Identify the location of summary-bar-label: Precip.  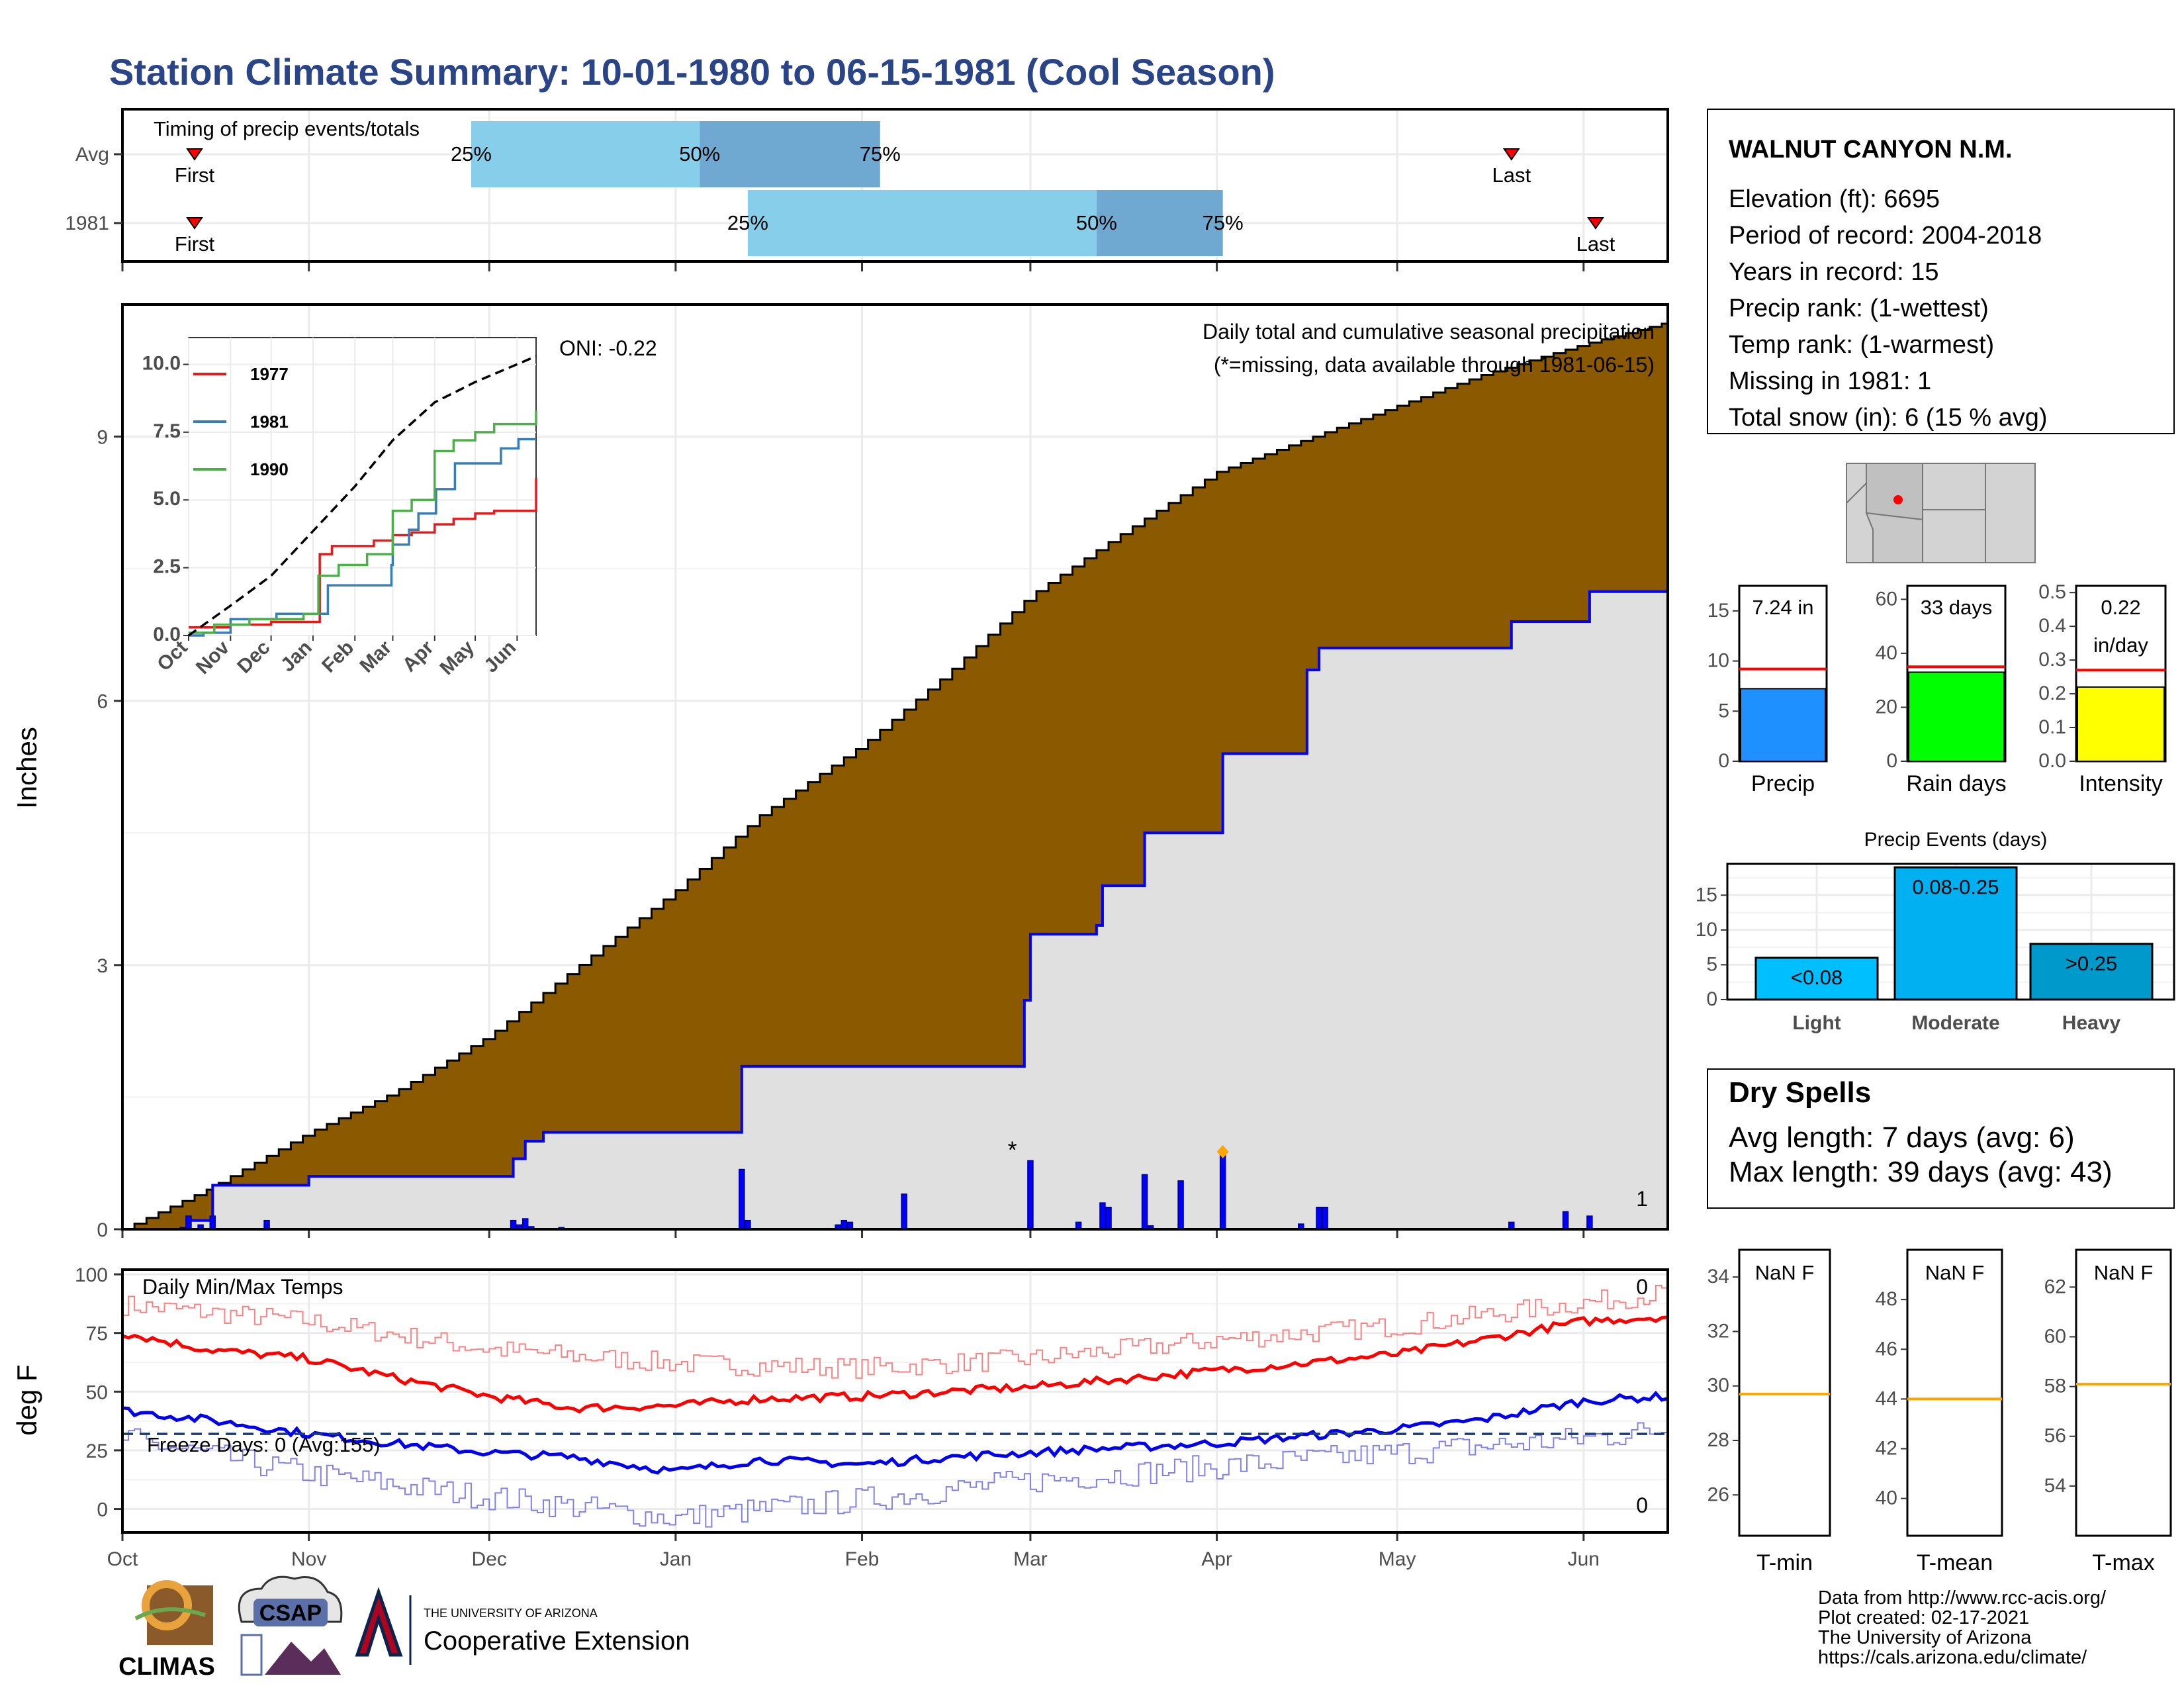
(1783, 783).